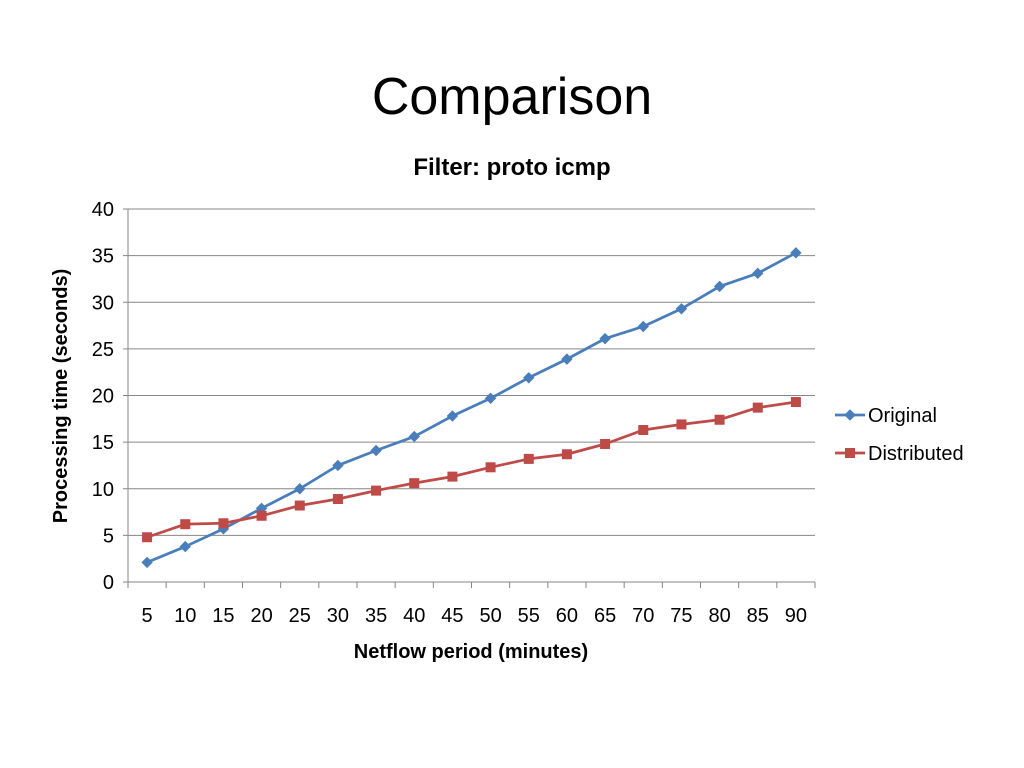  What do you see at coordinates (490, 616) in the screenshot?
I see `x-tick-label: 50` at bounding box center [490, 616].